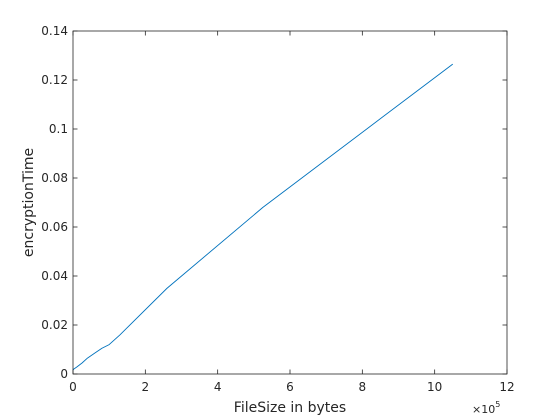 This screenshot has height=420, width=560. I want to click on y-tick-label: 0.06, so click(54, 227).